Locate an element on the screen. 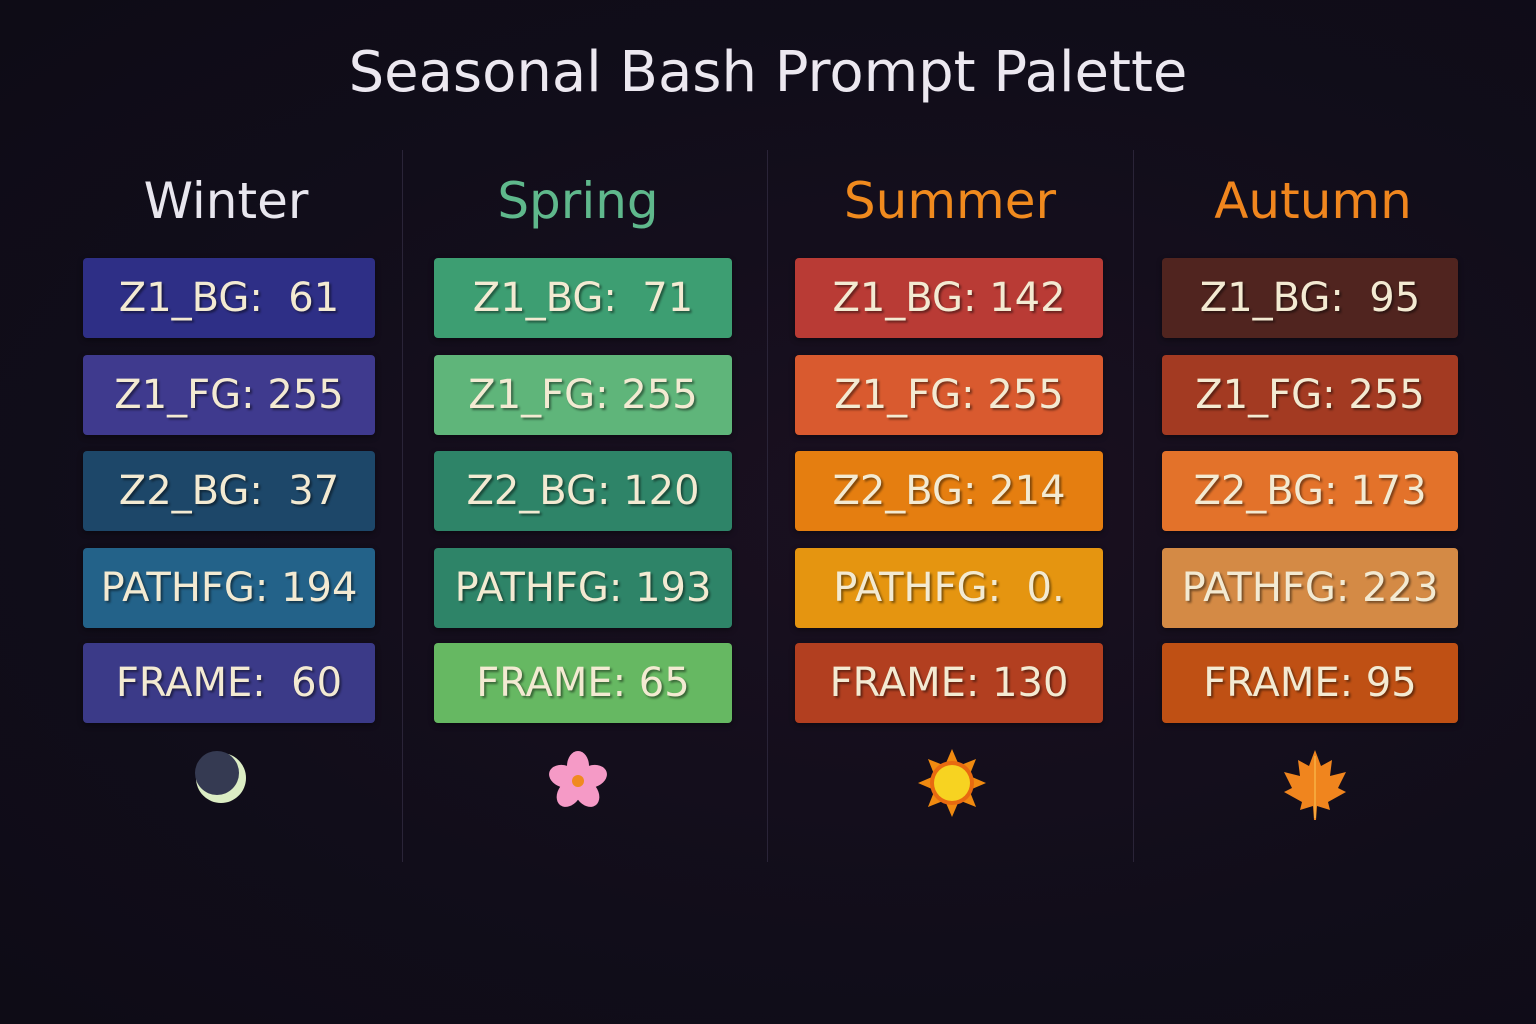 This screenshot has width=1536, height=1024. blossom-icon is located at coordinates (578, 783).